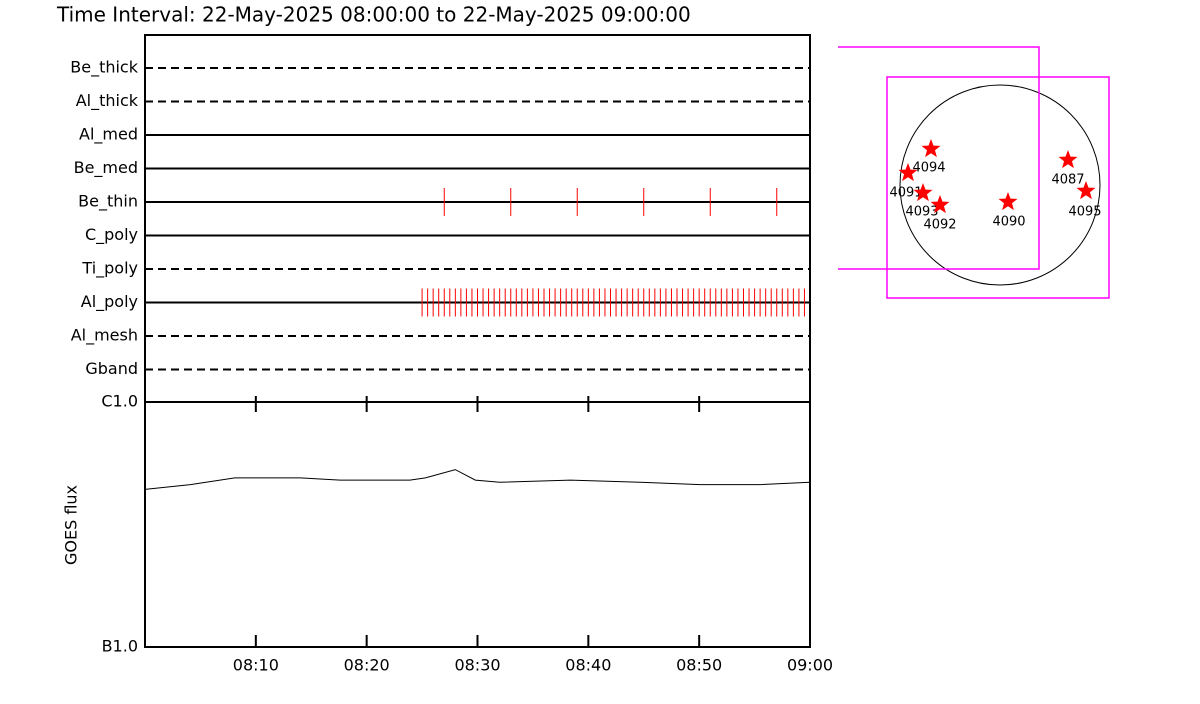 This screenshot has width=1200, height=704. I want to click on y-tick-label: C1.0, so click(119, 401).